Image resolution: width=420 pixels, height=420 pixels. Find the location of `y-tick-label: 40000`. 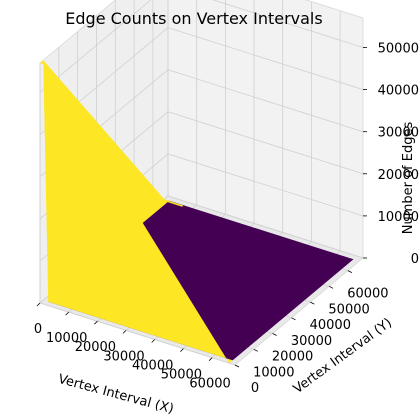

y-tick-label: 40000 is located at coordinates (330, 325).